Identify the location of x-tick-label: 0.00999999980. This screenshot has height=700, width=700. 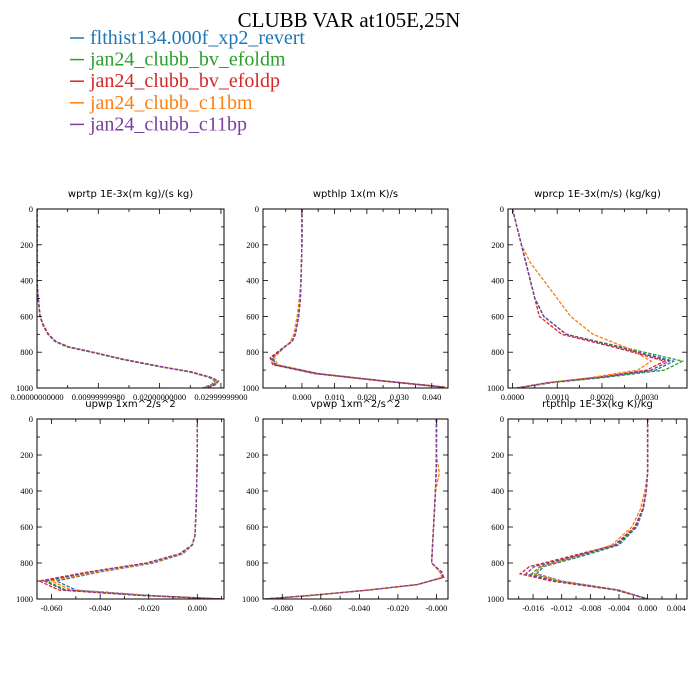
(98, 397).